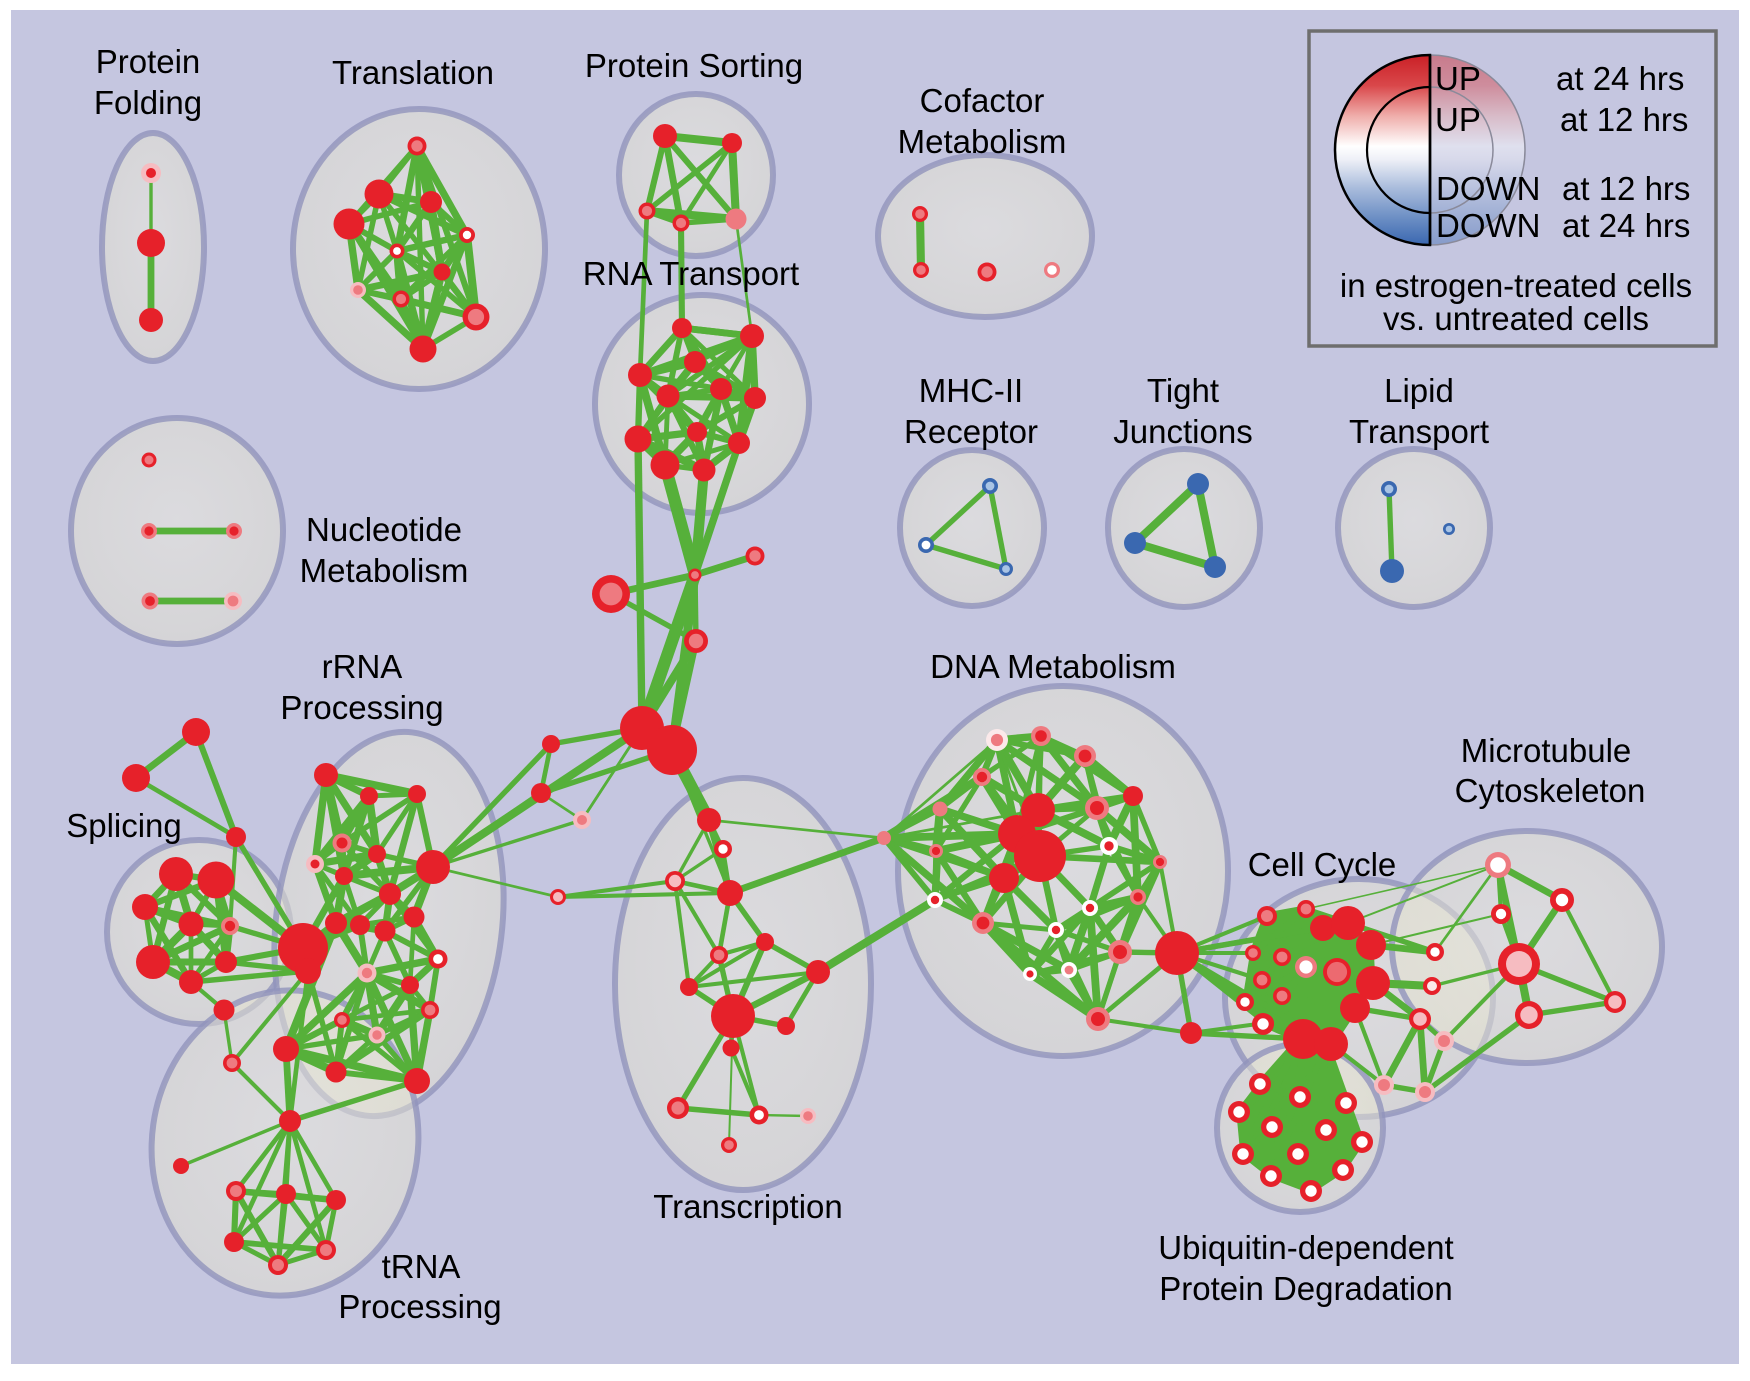  Describe the element at coordinates (691, 273) in the screenshot. I see `svg-text: RNA Transport` at that location.